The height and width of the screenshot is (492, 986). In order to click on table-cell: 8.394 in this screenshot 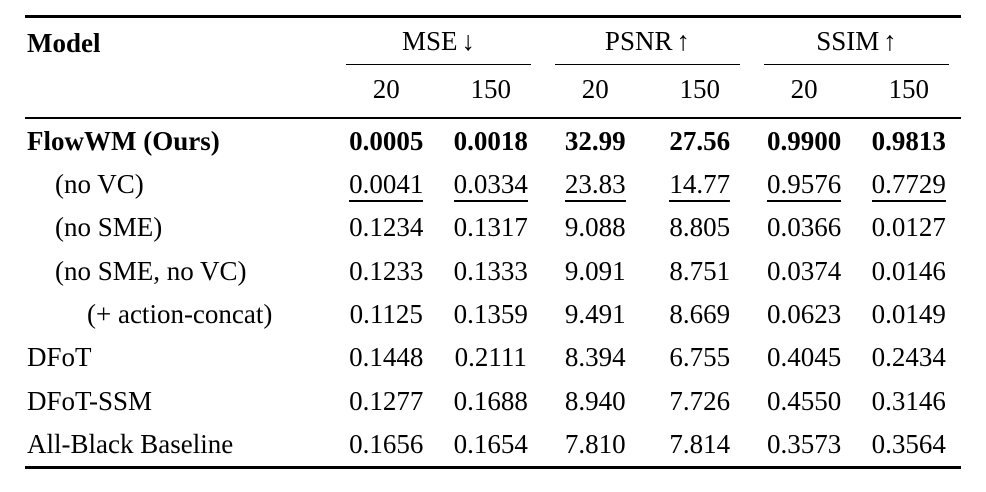, I will do `click(595, 357)`.